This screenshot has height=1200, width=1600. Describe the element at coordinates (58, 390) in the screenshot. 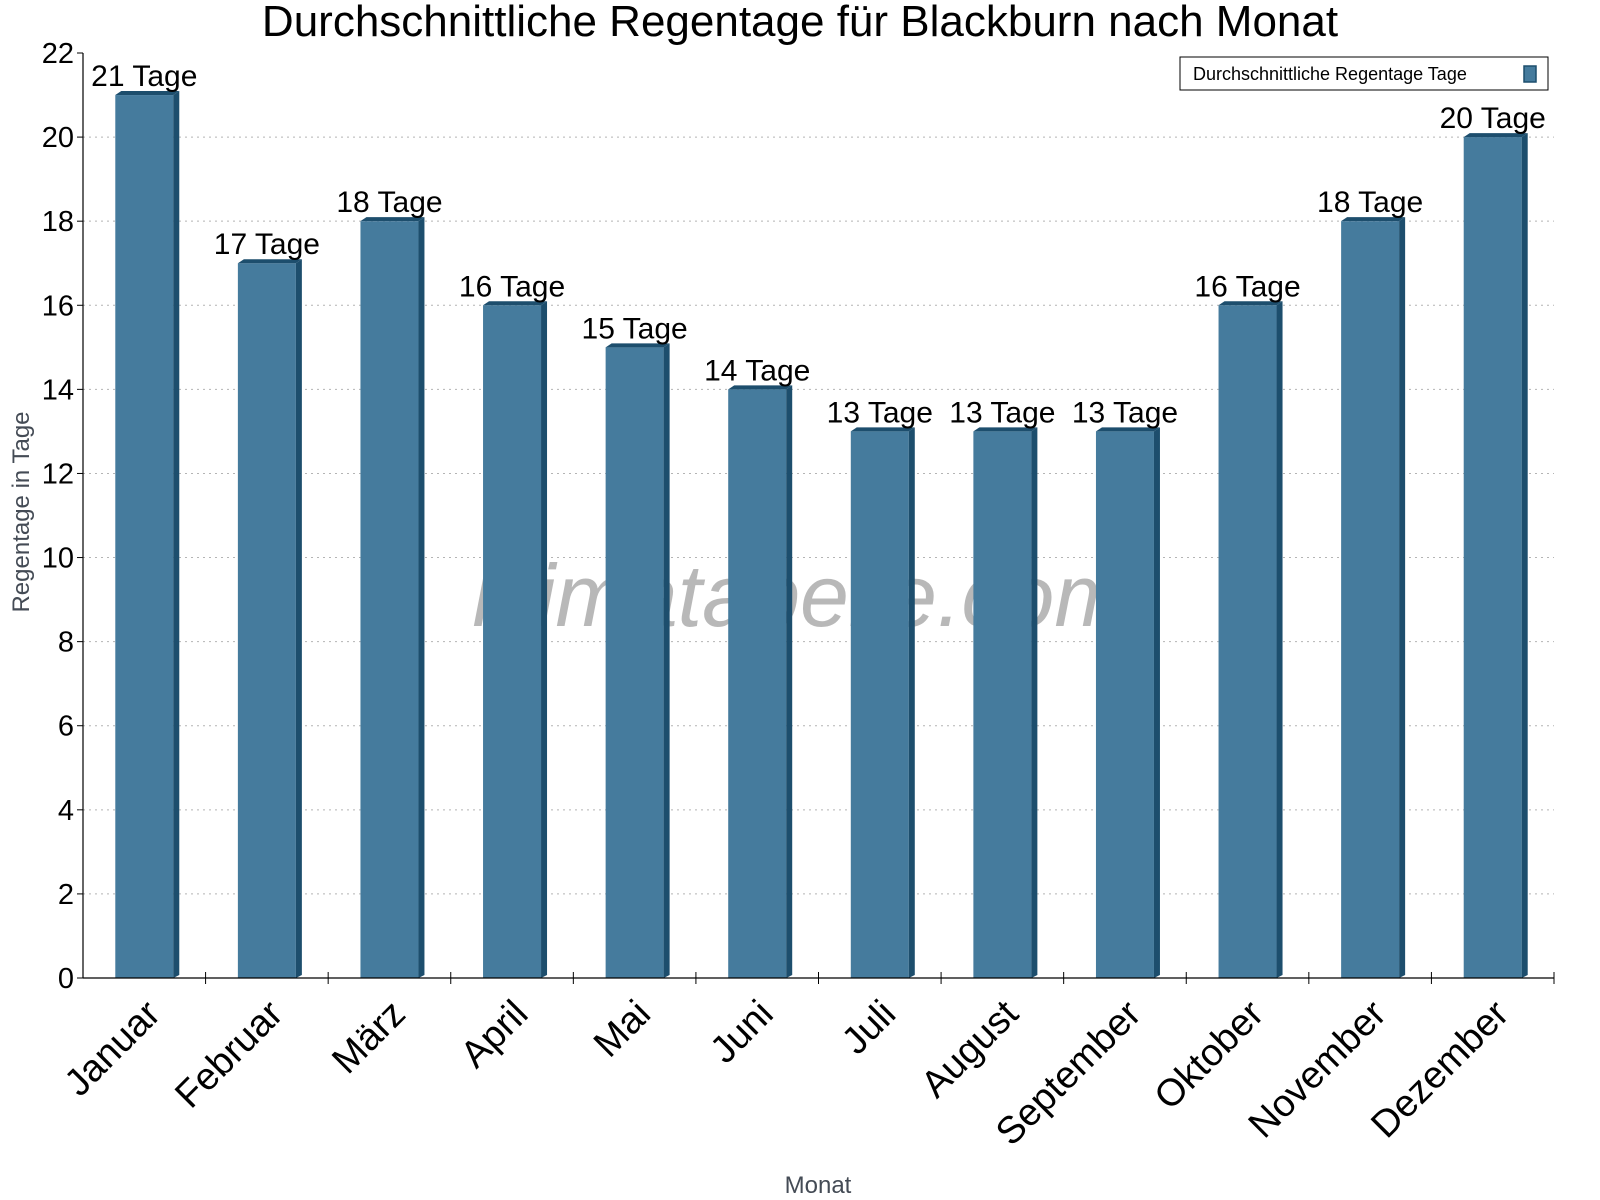

I see `y-tick-label: 14` at that location.